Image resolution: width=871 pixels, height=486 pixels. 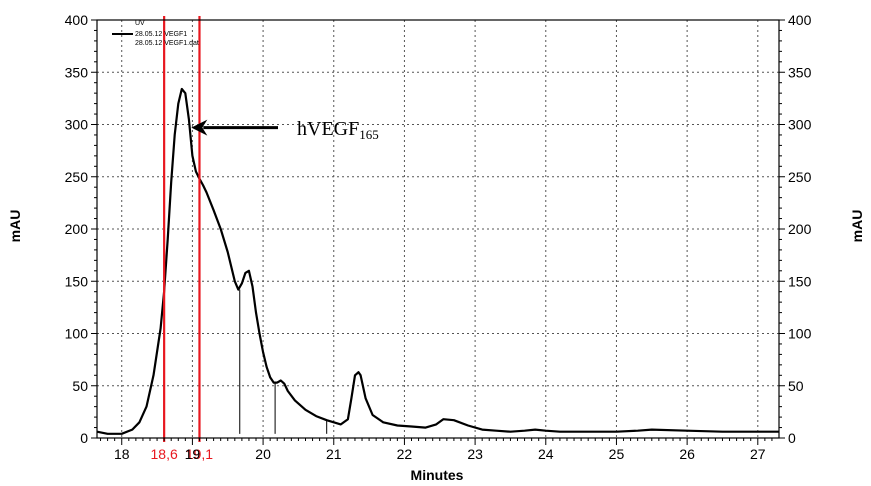 What do you see at coordinates (687, 454) in the screenshot?
I see `x-tick-label: 26` at bounding box center [687, 454].